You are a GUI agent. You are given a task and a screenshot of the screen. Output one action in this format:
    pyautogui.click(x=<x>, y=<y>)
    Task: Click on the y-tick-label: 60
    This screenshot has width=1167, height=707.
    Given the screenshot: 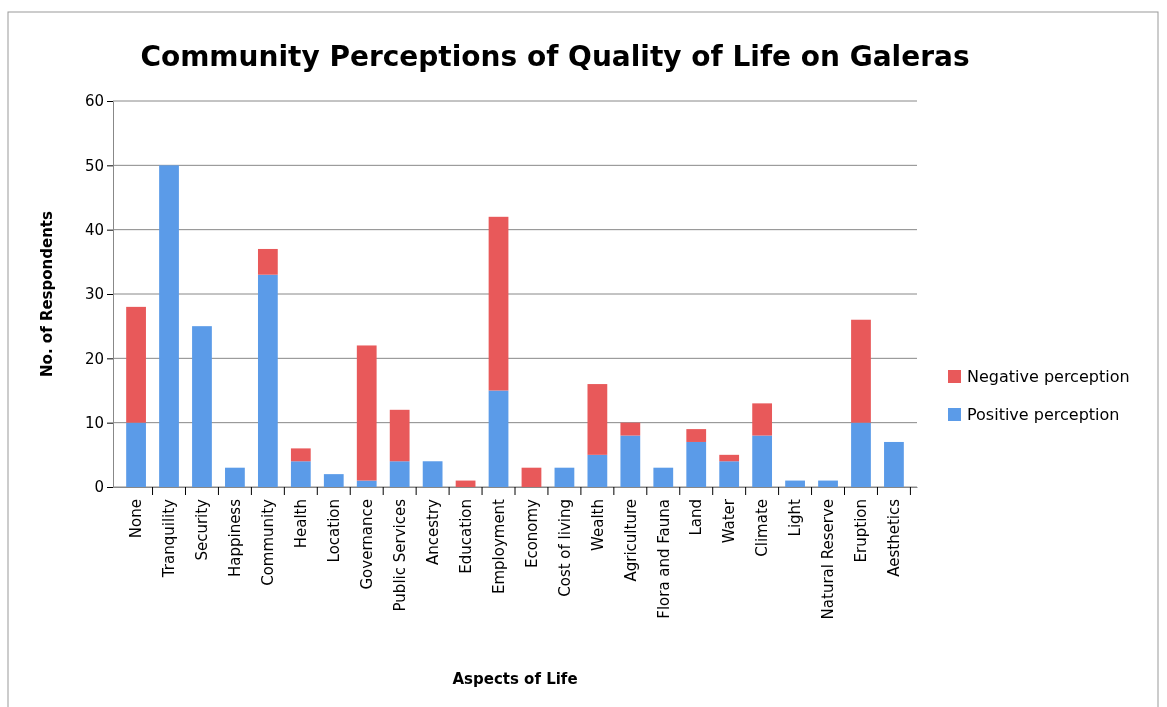 What is the action you would take?
    pyautogui.click(x=94, y=101)
    